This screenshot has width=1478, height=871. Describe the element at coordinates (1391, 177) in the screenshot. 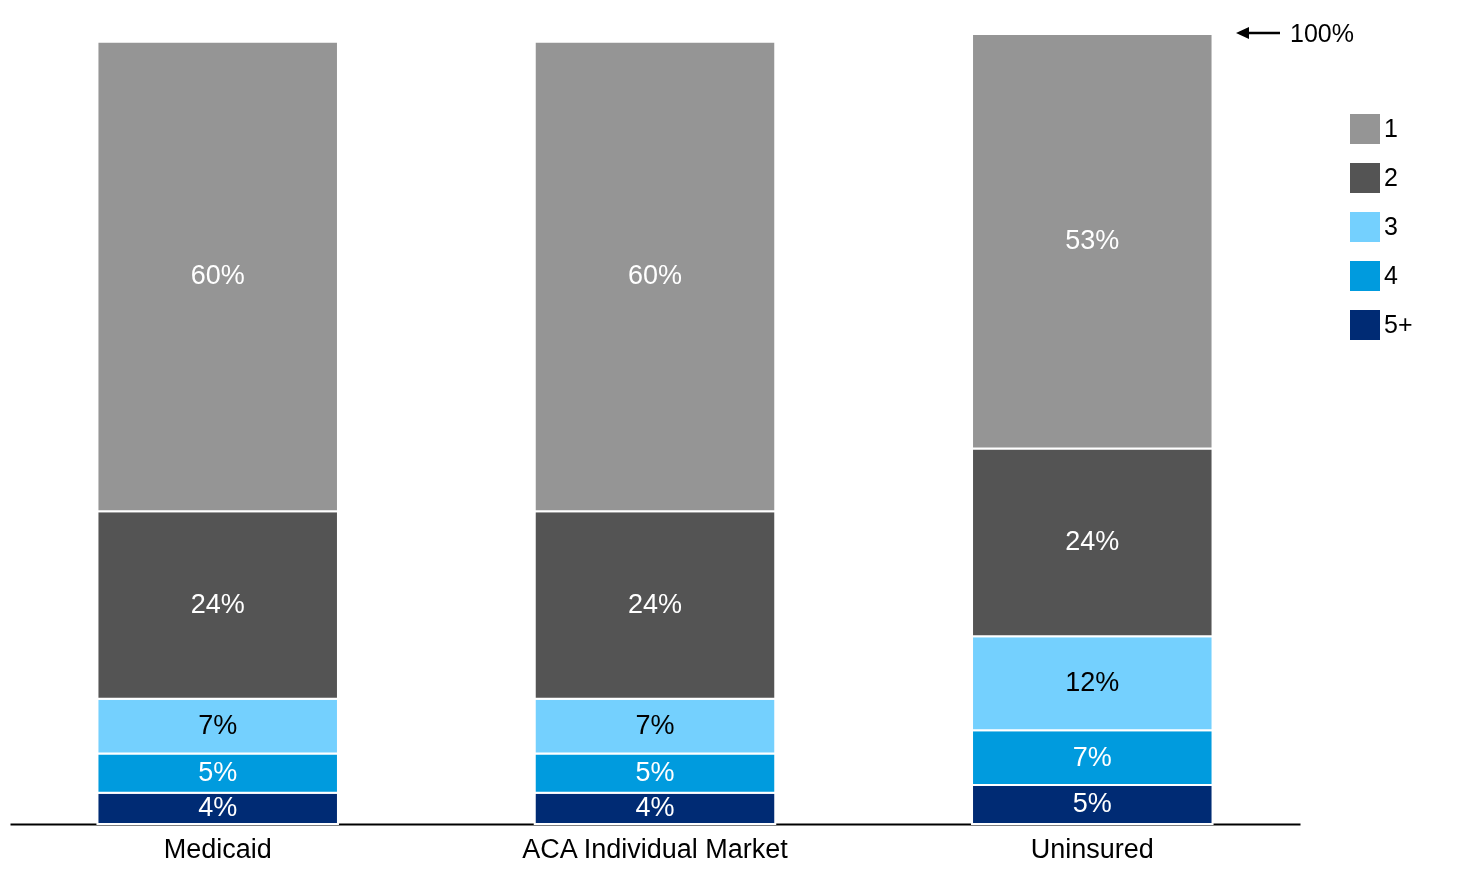

I see `legend-label: 2` at that location.